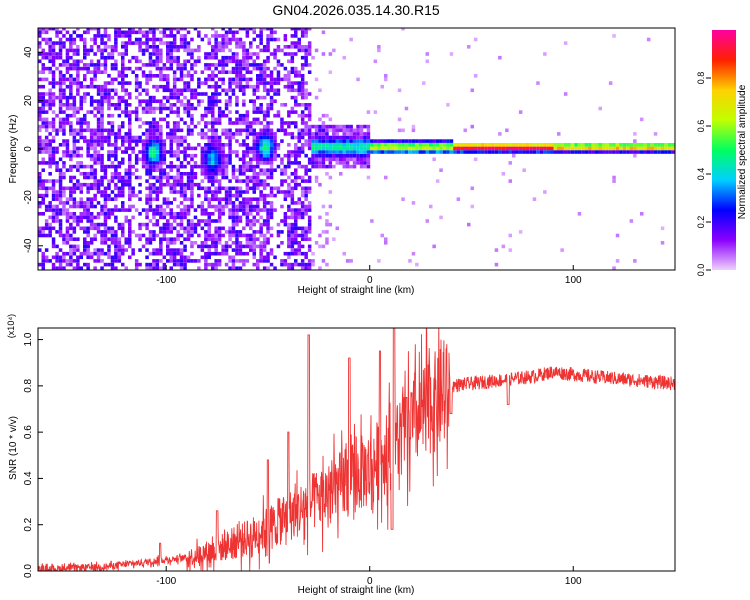 The image size is (750, 600). I want to click on snr-xtick-label: 0, so click(370, 581).